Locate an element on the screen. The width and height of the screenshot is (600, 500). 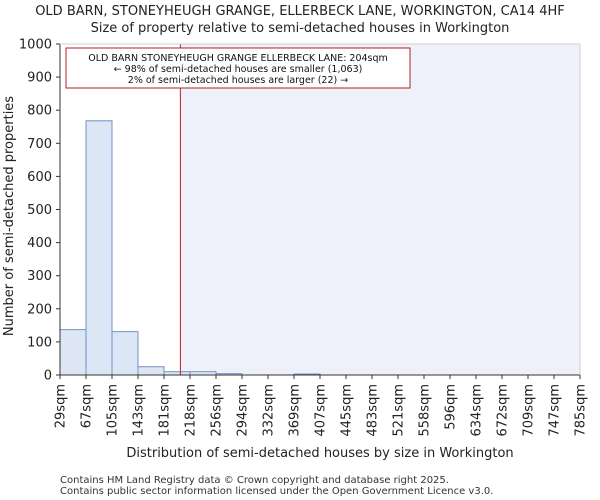
bar-143sqm is located at coordinates (151, 371).